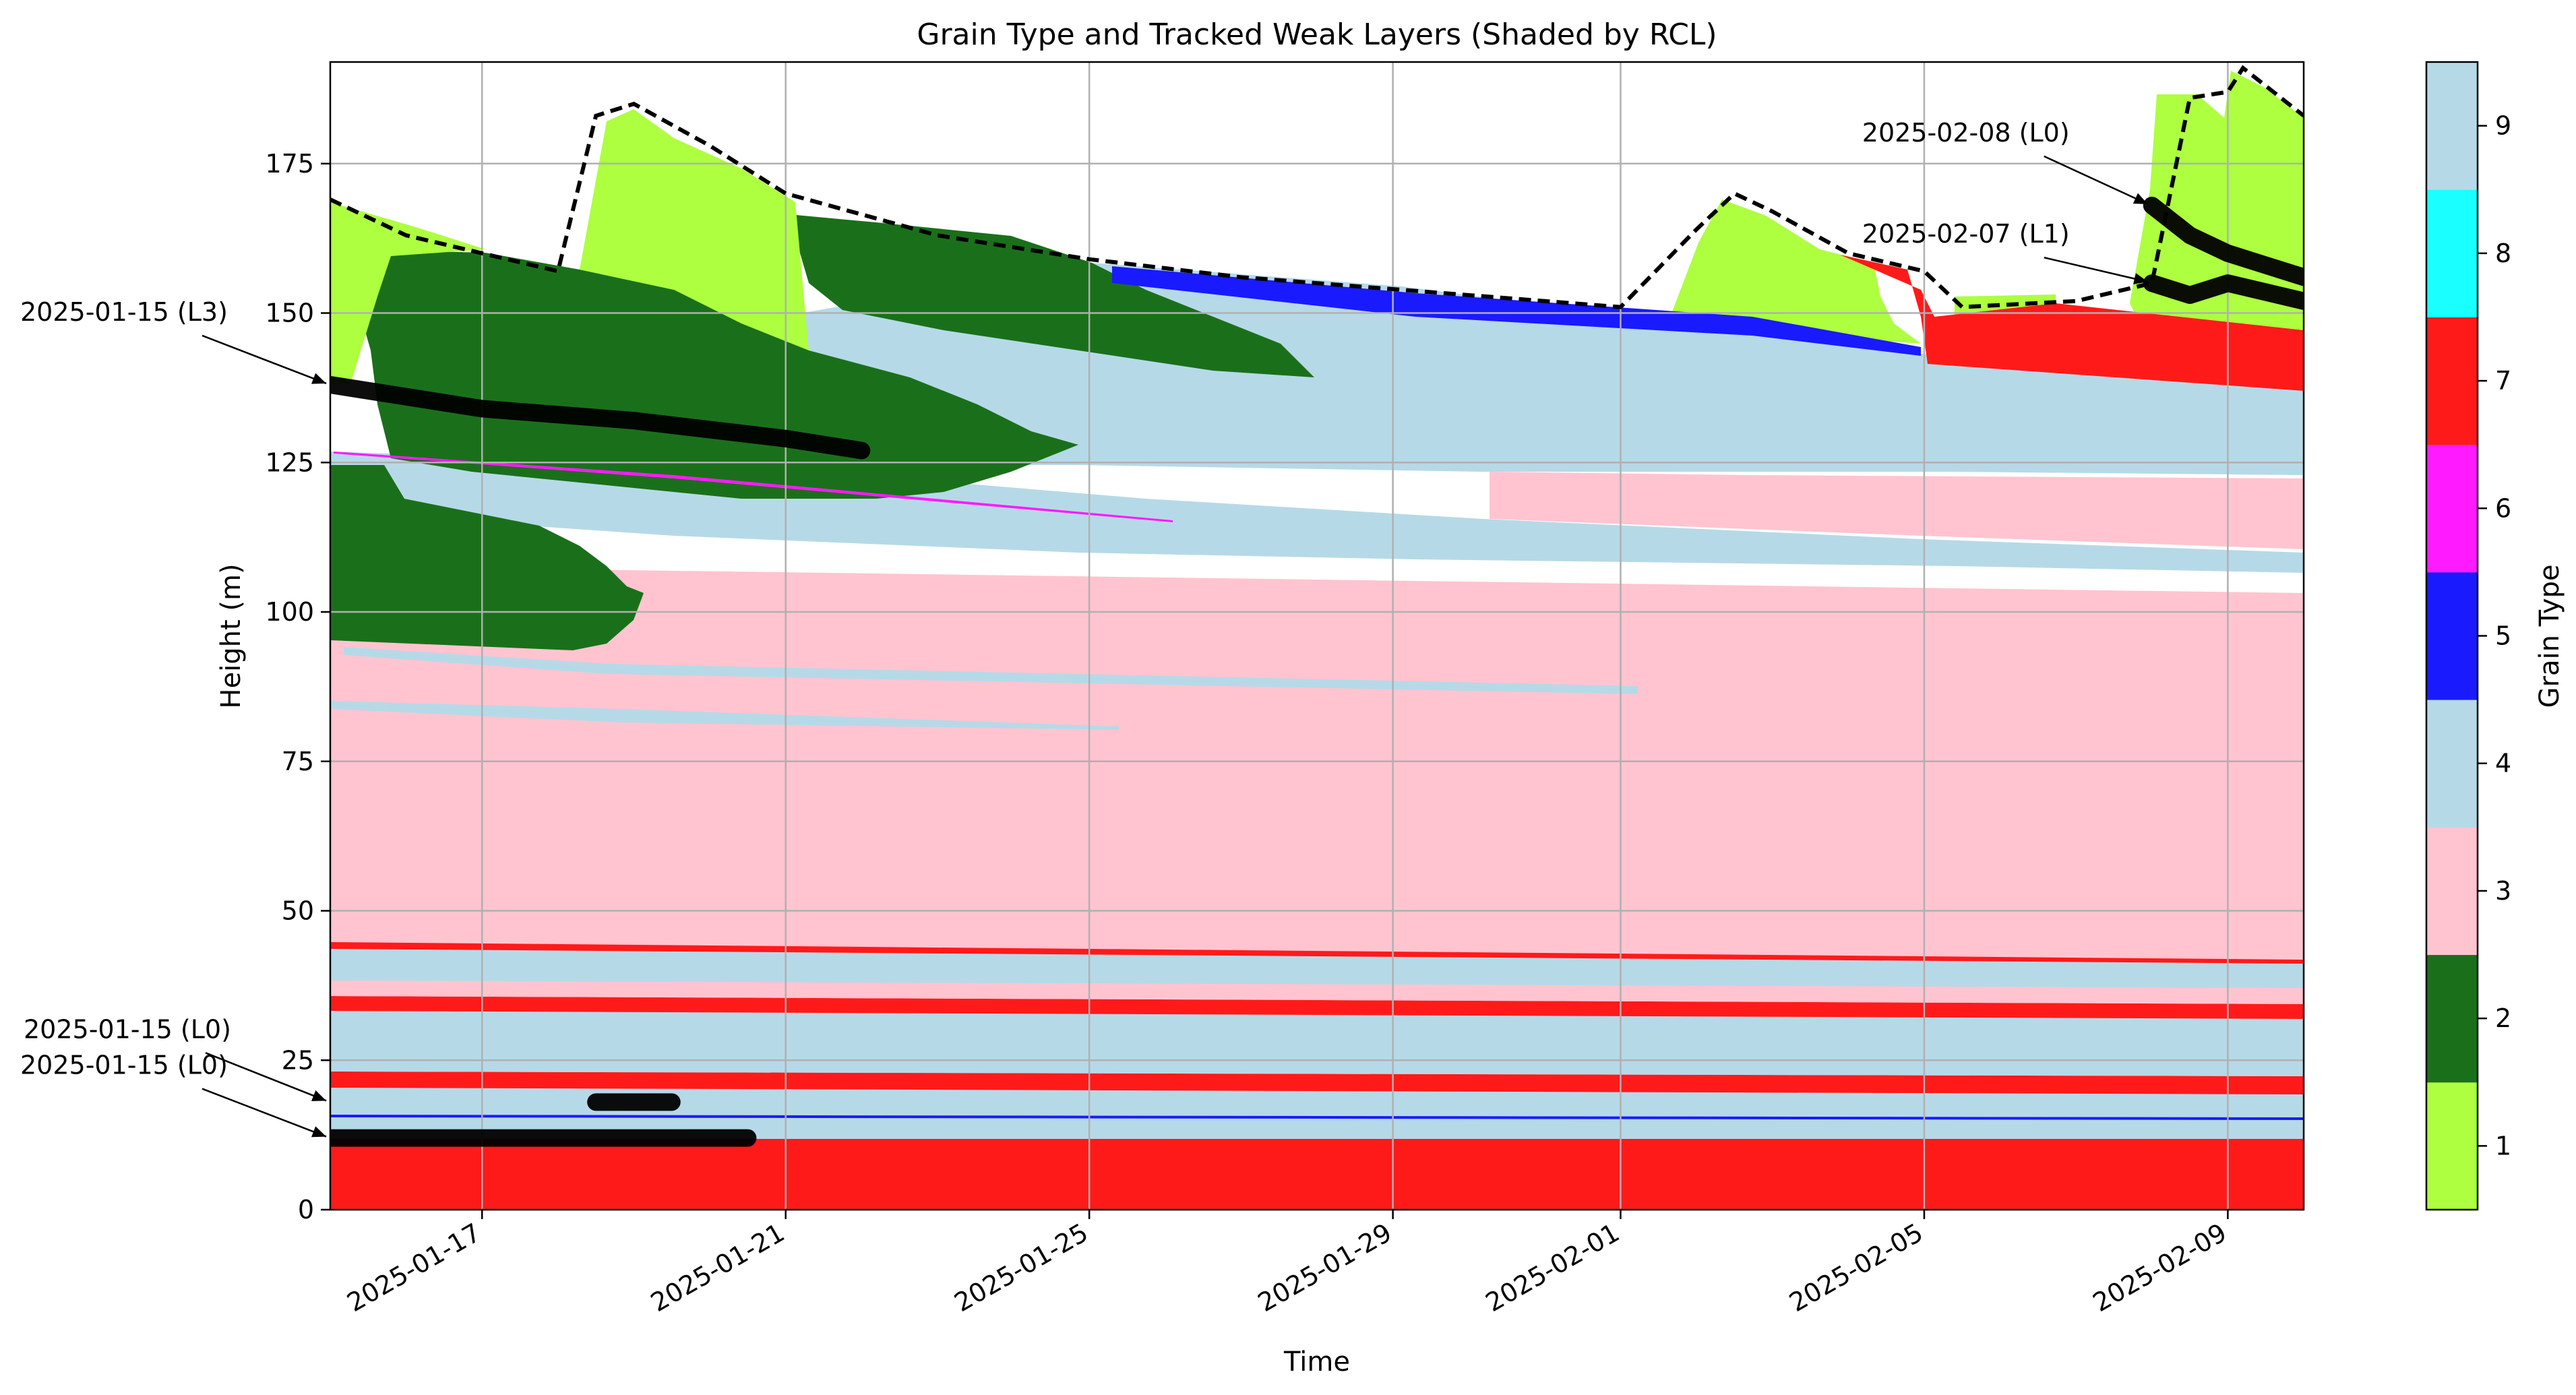 The image size is (2576, 1395). What do you see at coordinates (298, 761) in the screenshot?
I see `y-tick-label: 75` at bounding box center [298, 761].